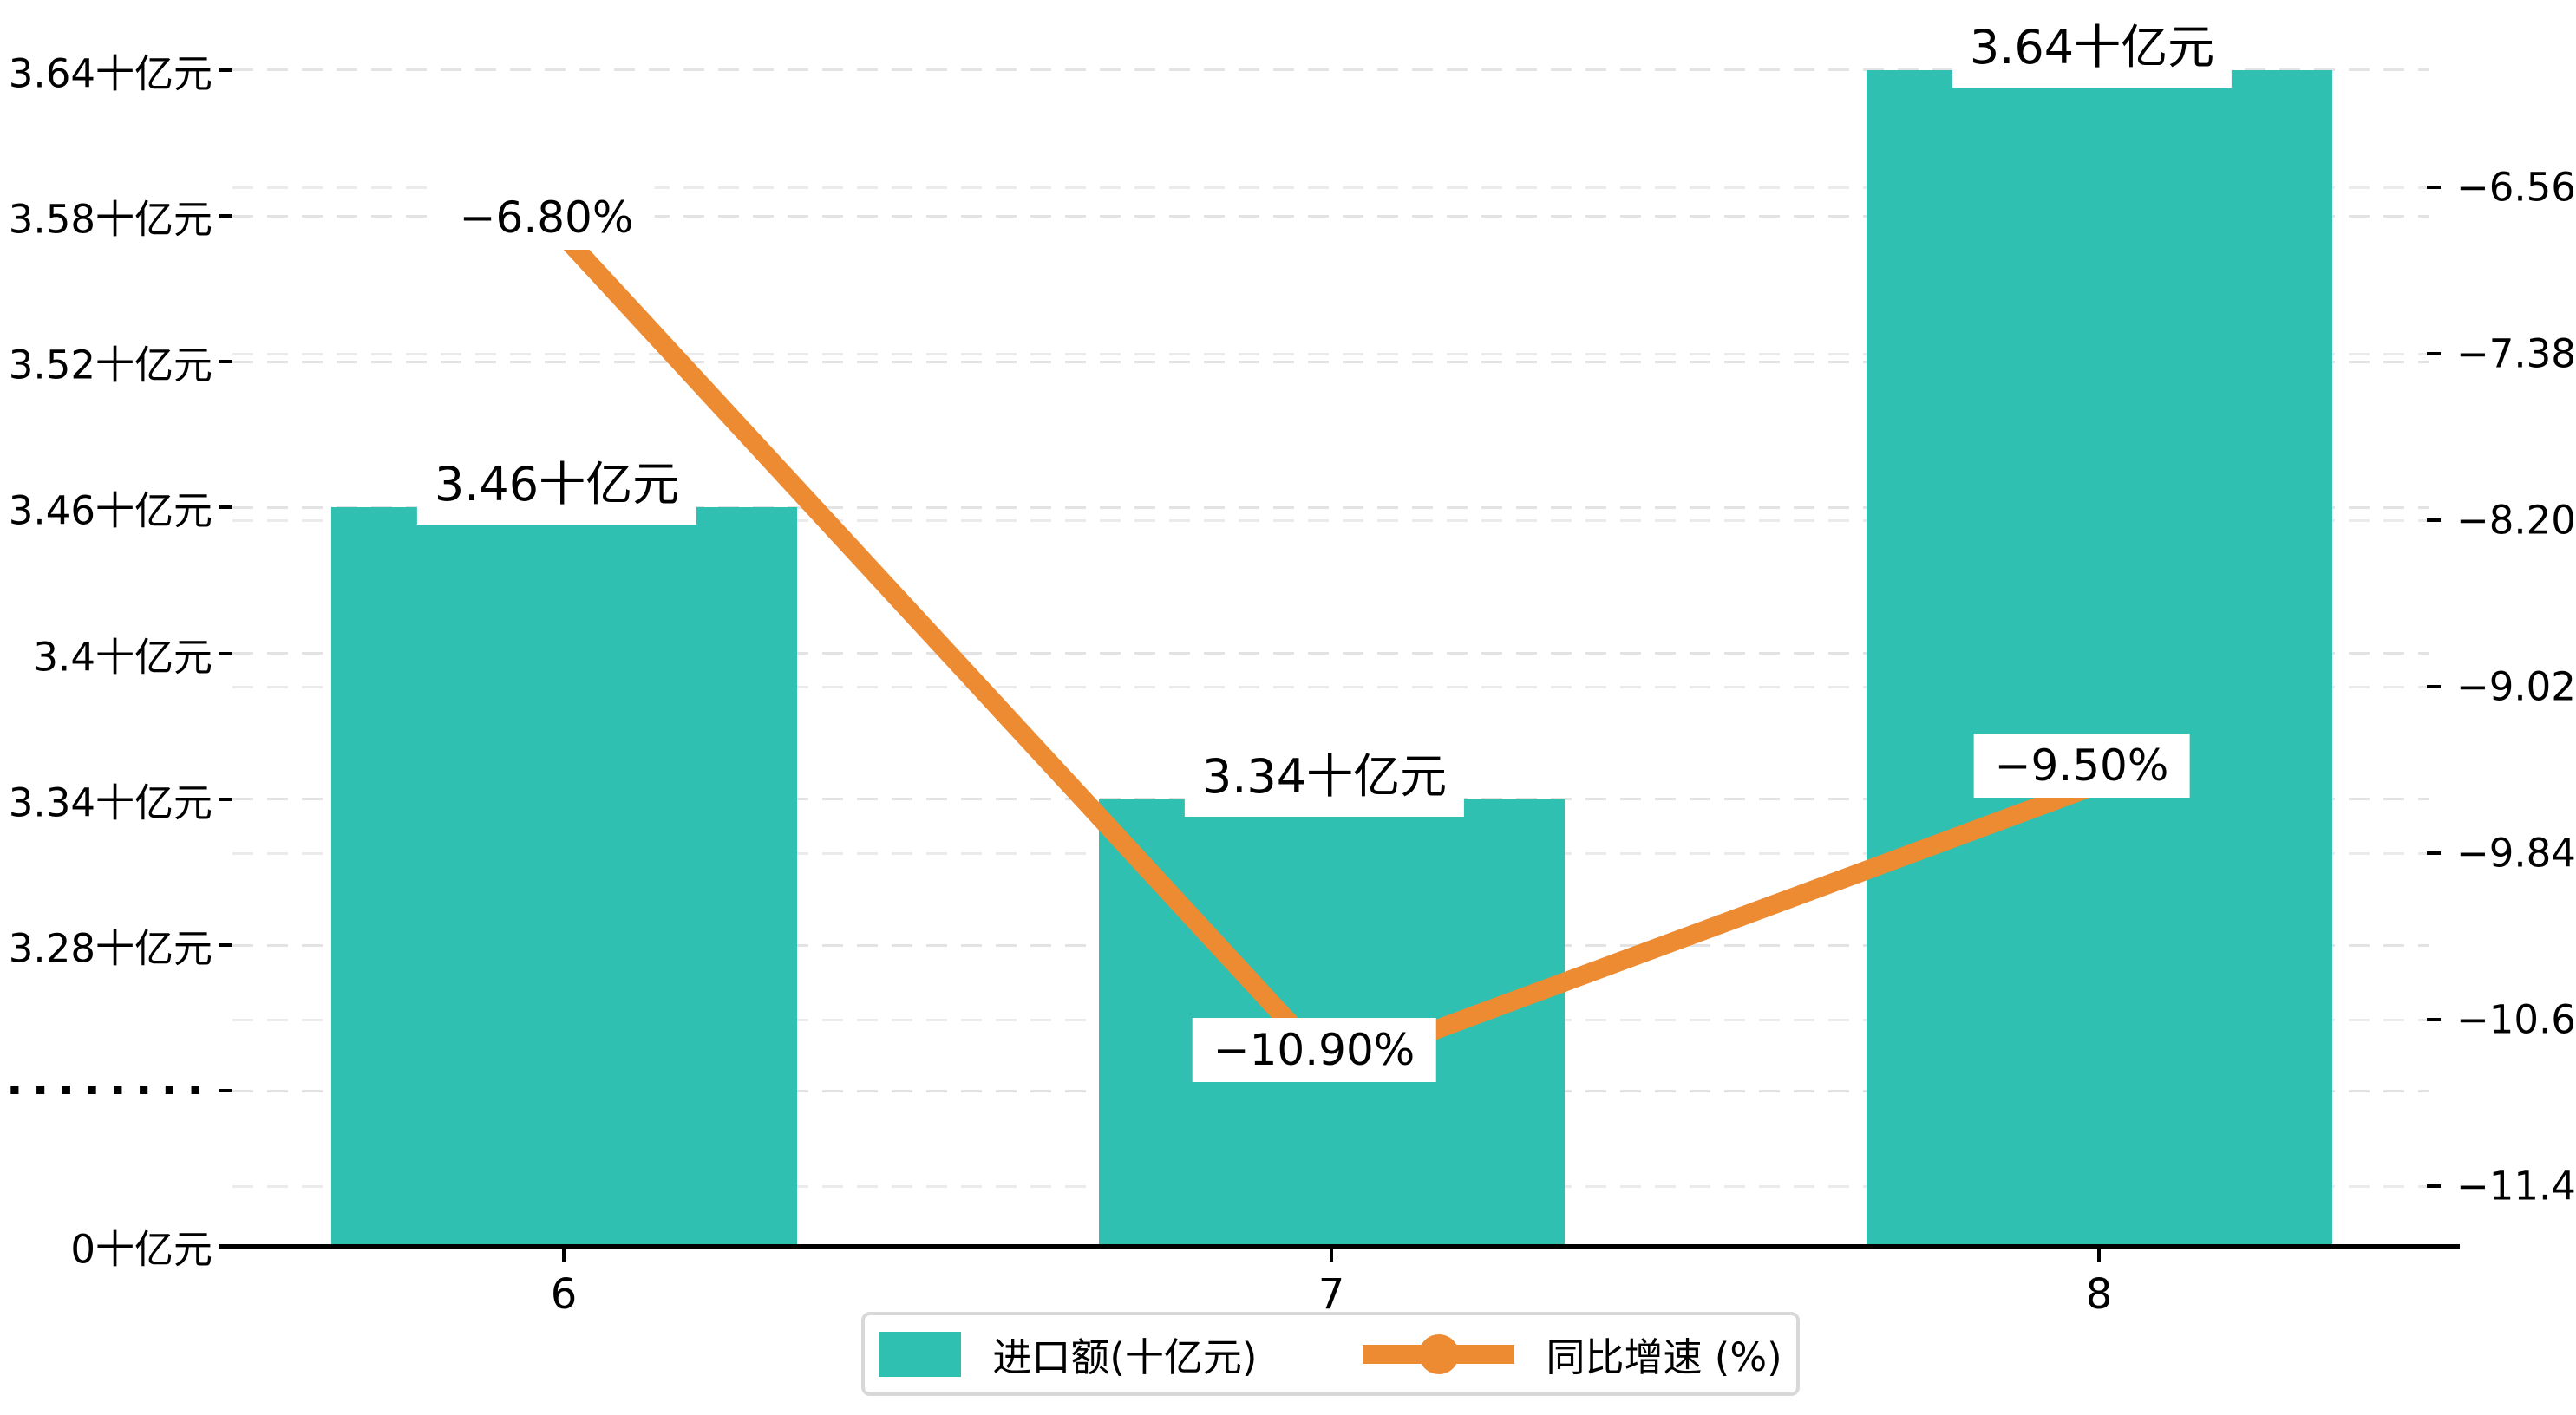  I want to click on right-tick-label: −8.20, so click(2516, 520).